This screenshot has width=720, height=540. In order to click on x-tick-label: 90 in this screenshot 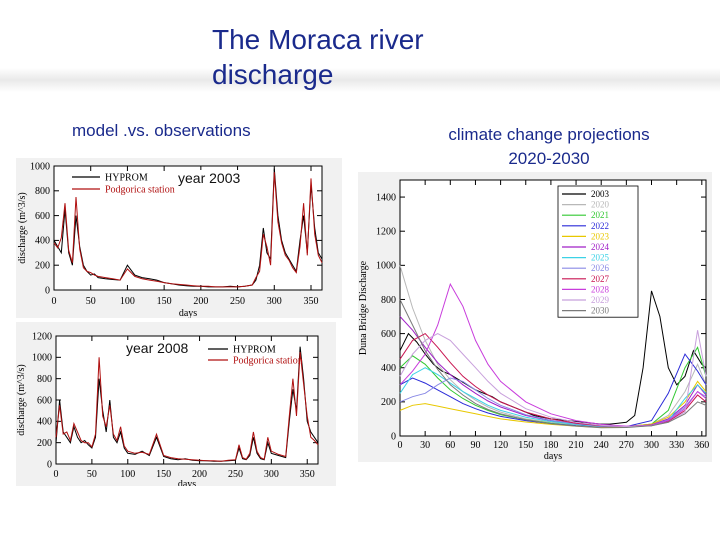, I will do `click(475, 445)`.